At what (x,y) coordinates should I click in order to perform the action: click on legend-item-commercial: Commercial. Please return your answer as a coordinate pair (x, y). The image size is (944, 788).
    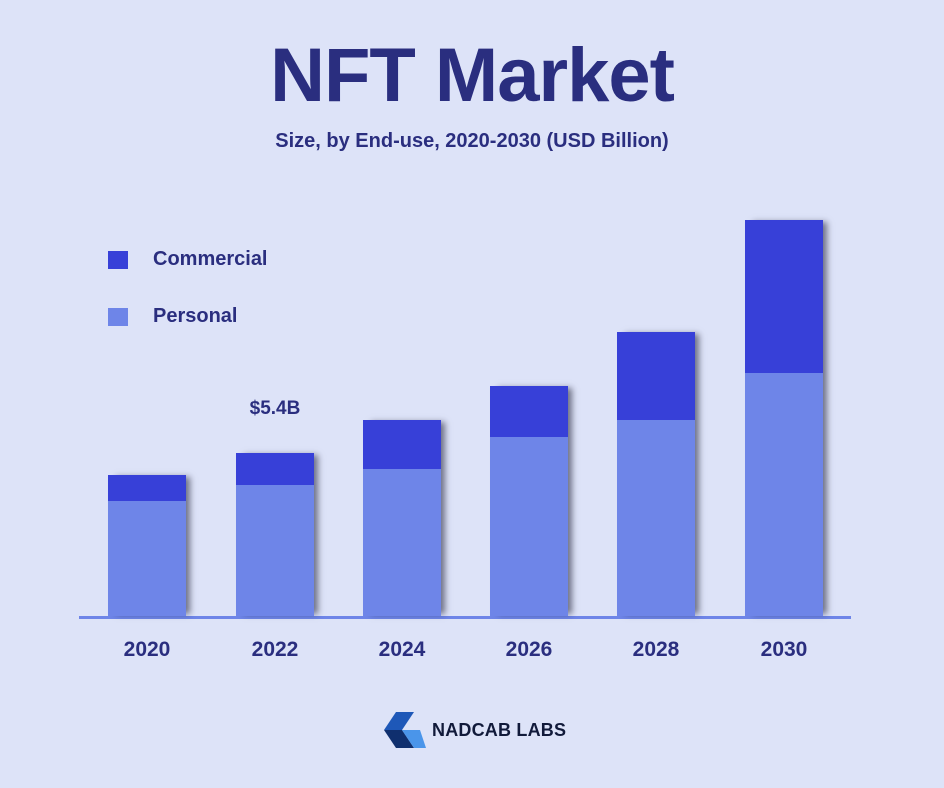
    Looking at the image, I should click on (188, 259).